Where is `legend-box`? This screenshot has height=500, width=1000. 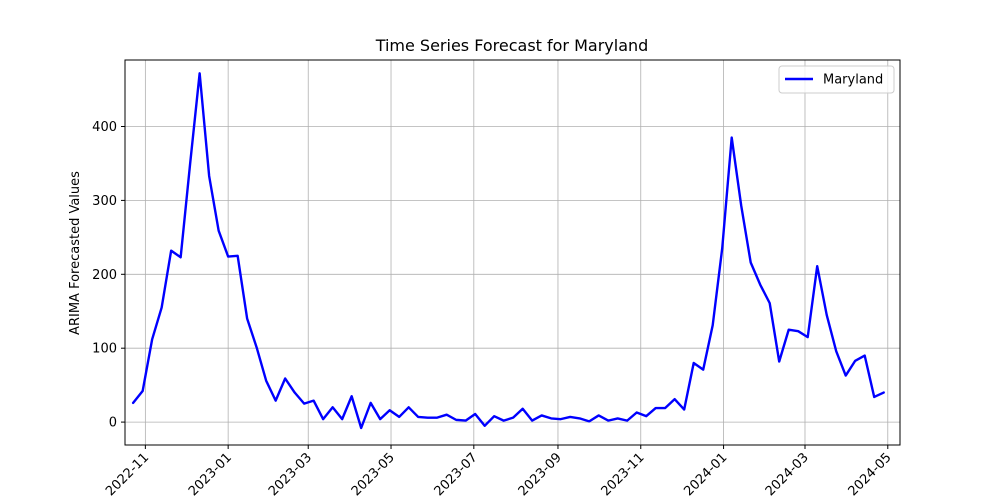
legend-box is located at coordinates (836, 79).